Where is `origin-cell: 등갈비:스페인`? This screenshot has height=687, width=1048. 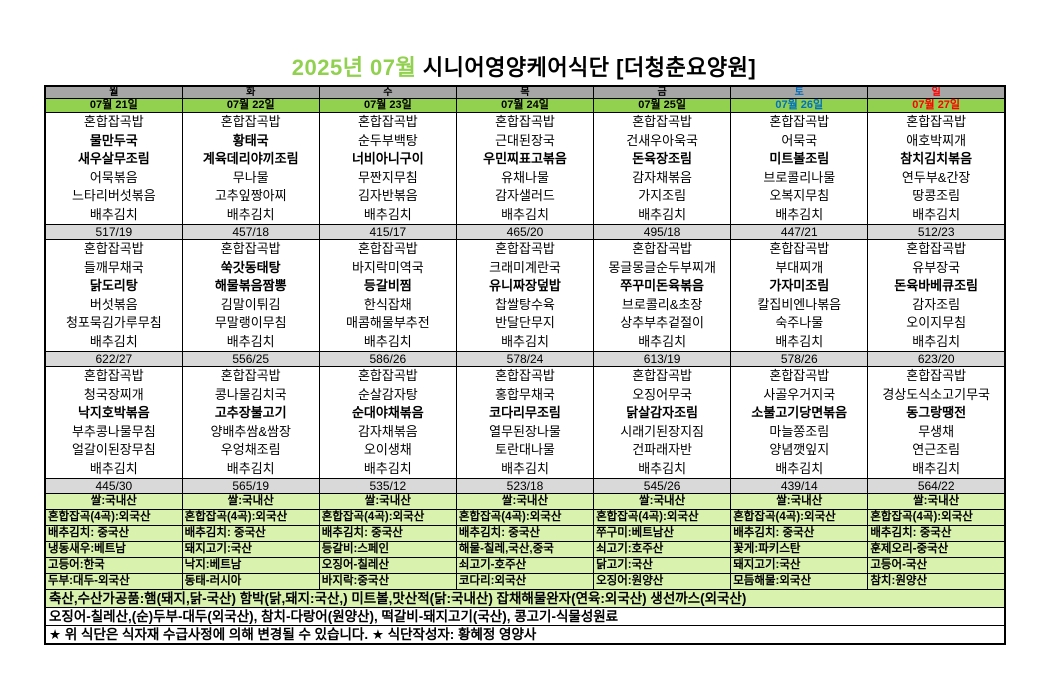 origin-cell: 등갈비:스페인 is located at coordinates (387, 549).